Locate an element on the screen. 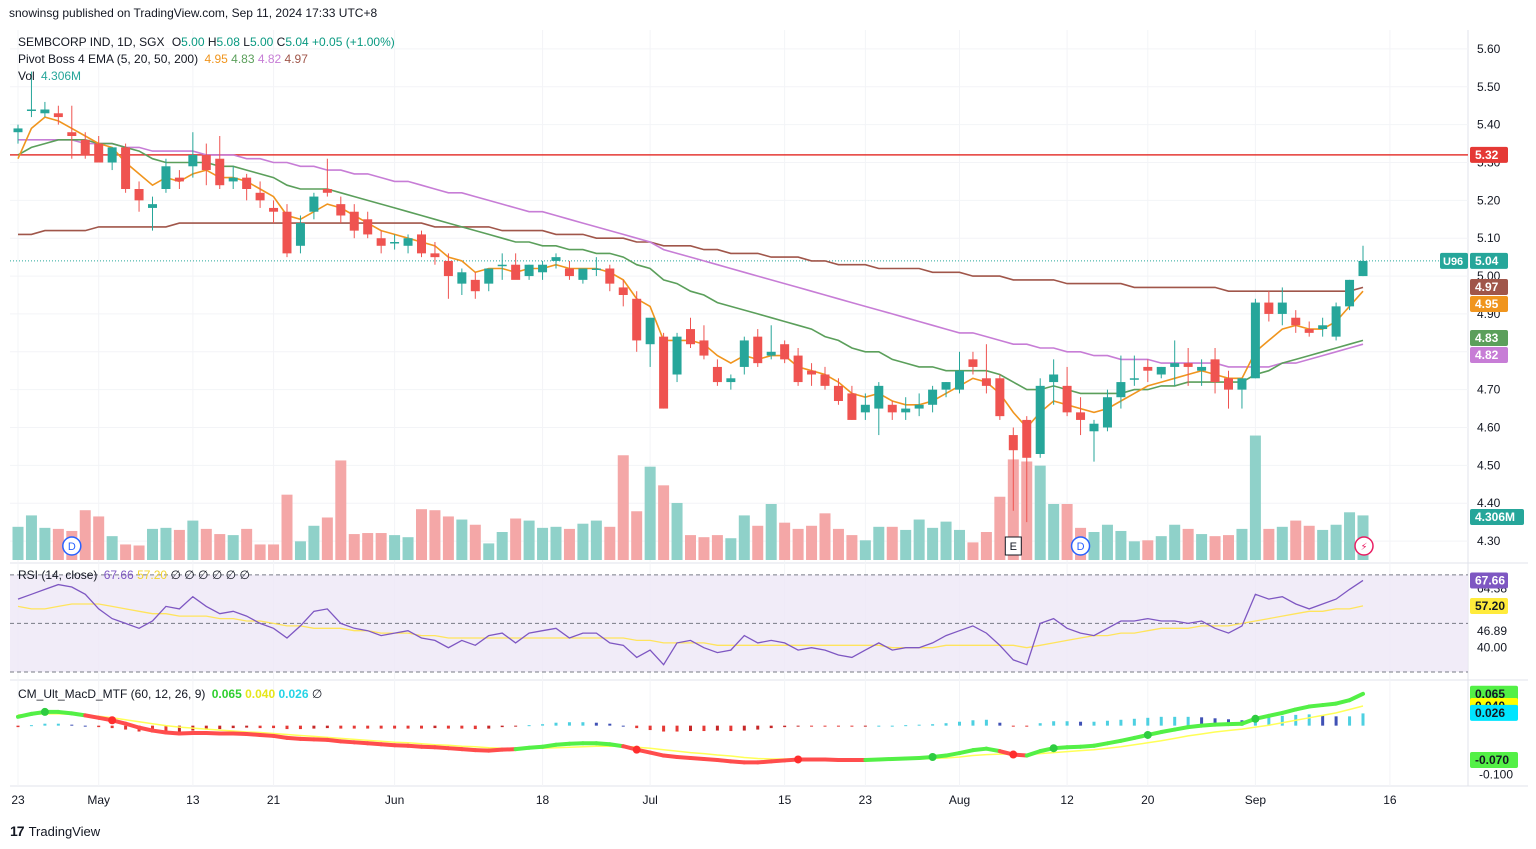 Image resolution: width=1536 pixels, height=849 pixels. ema-badge is located at coordinates (1489, 355).